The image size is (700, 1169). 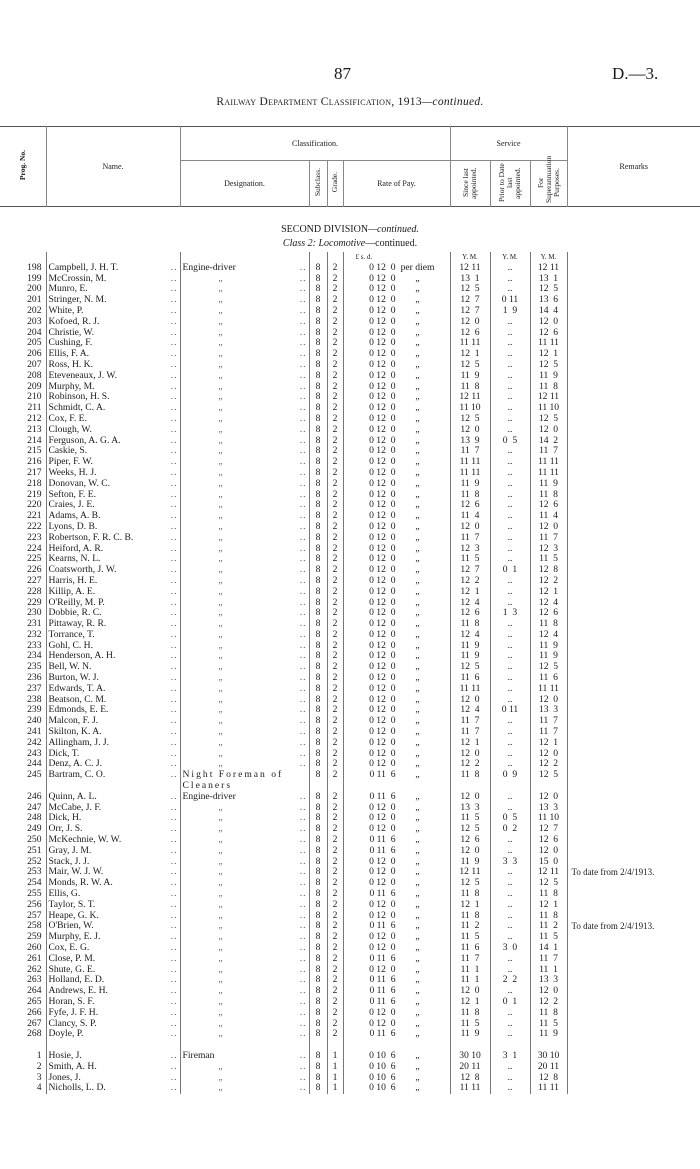 What do you see at coordinates (244, 1056) in the screenshot?
I see `designation: Fireman..` at bounding box center [244, 1056].